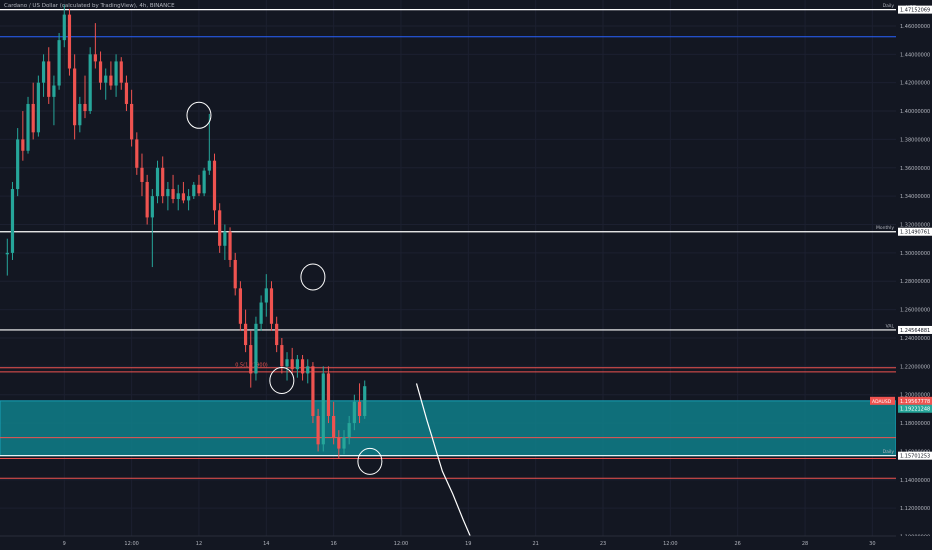 The height and width of the screenshot is (550, 932). Describe the element at coordinates (447, 466) in the screenshot. I see `projection-path` at that location.